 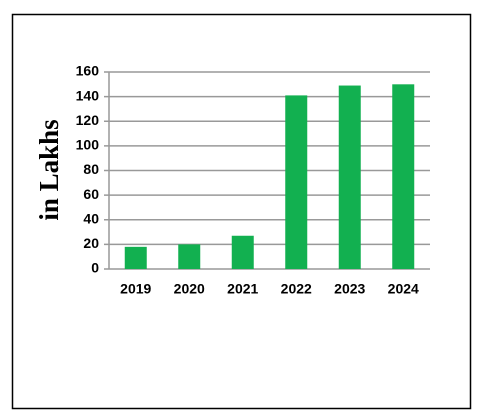 What do you see at coordinates (88, 145) in the screenshot?
I see `y-tick-label: 100` at bounding box center [88, 145].